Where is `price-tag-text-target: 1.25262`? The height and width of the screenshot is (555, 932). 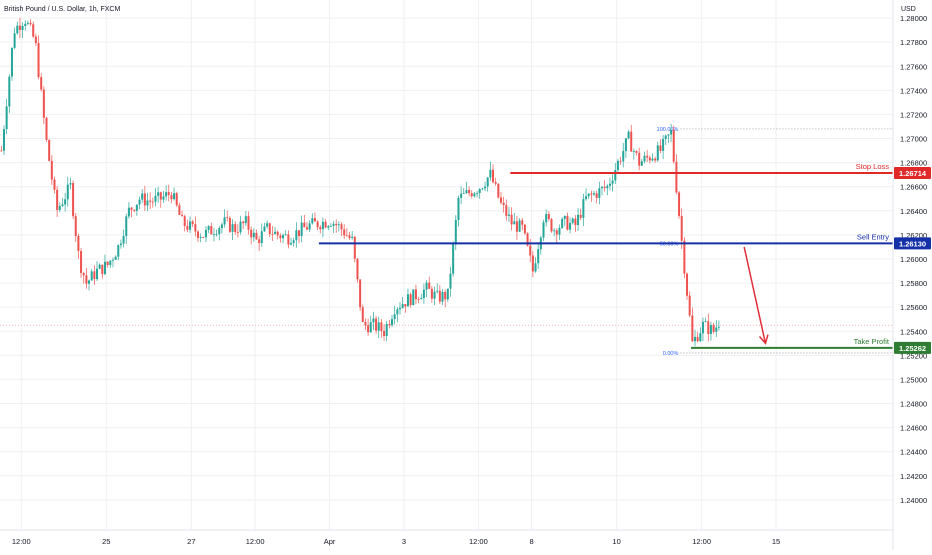 price-tag-text-target: 1.25262 is located at coordinates (912, 348).